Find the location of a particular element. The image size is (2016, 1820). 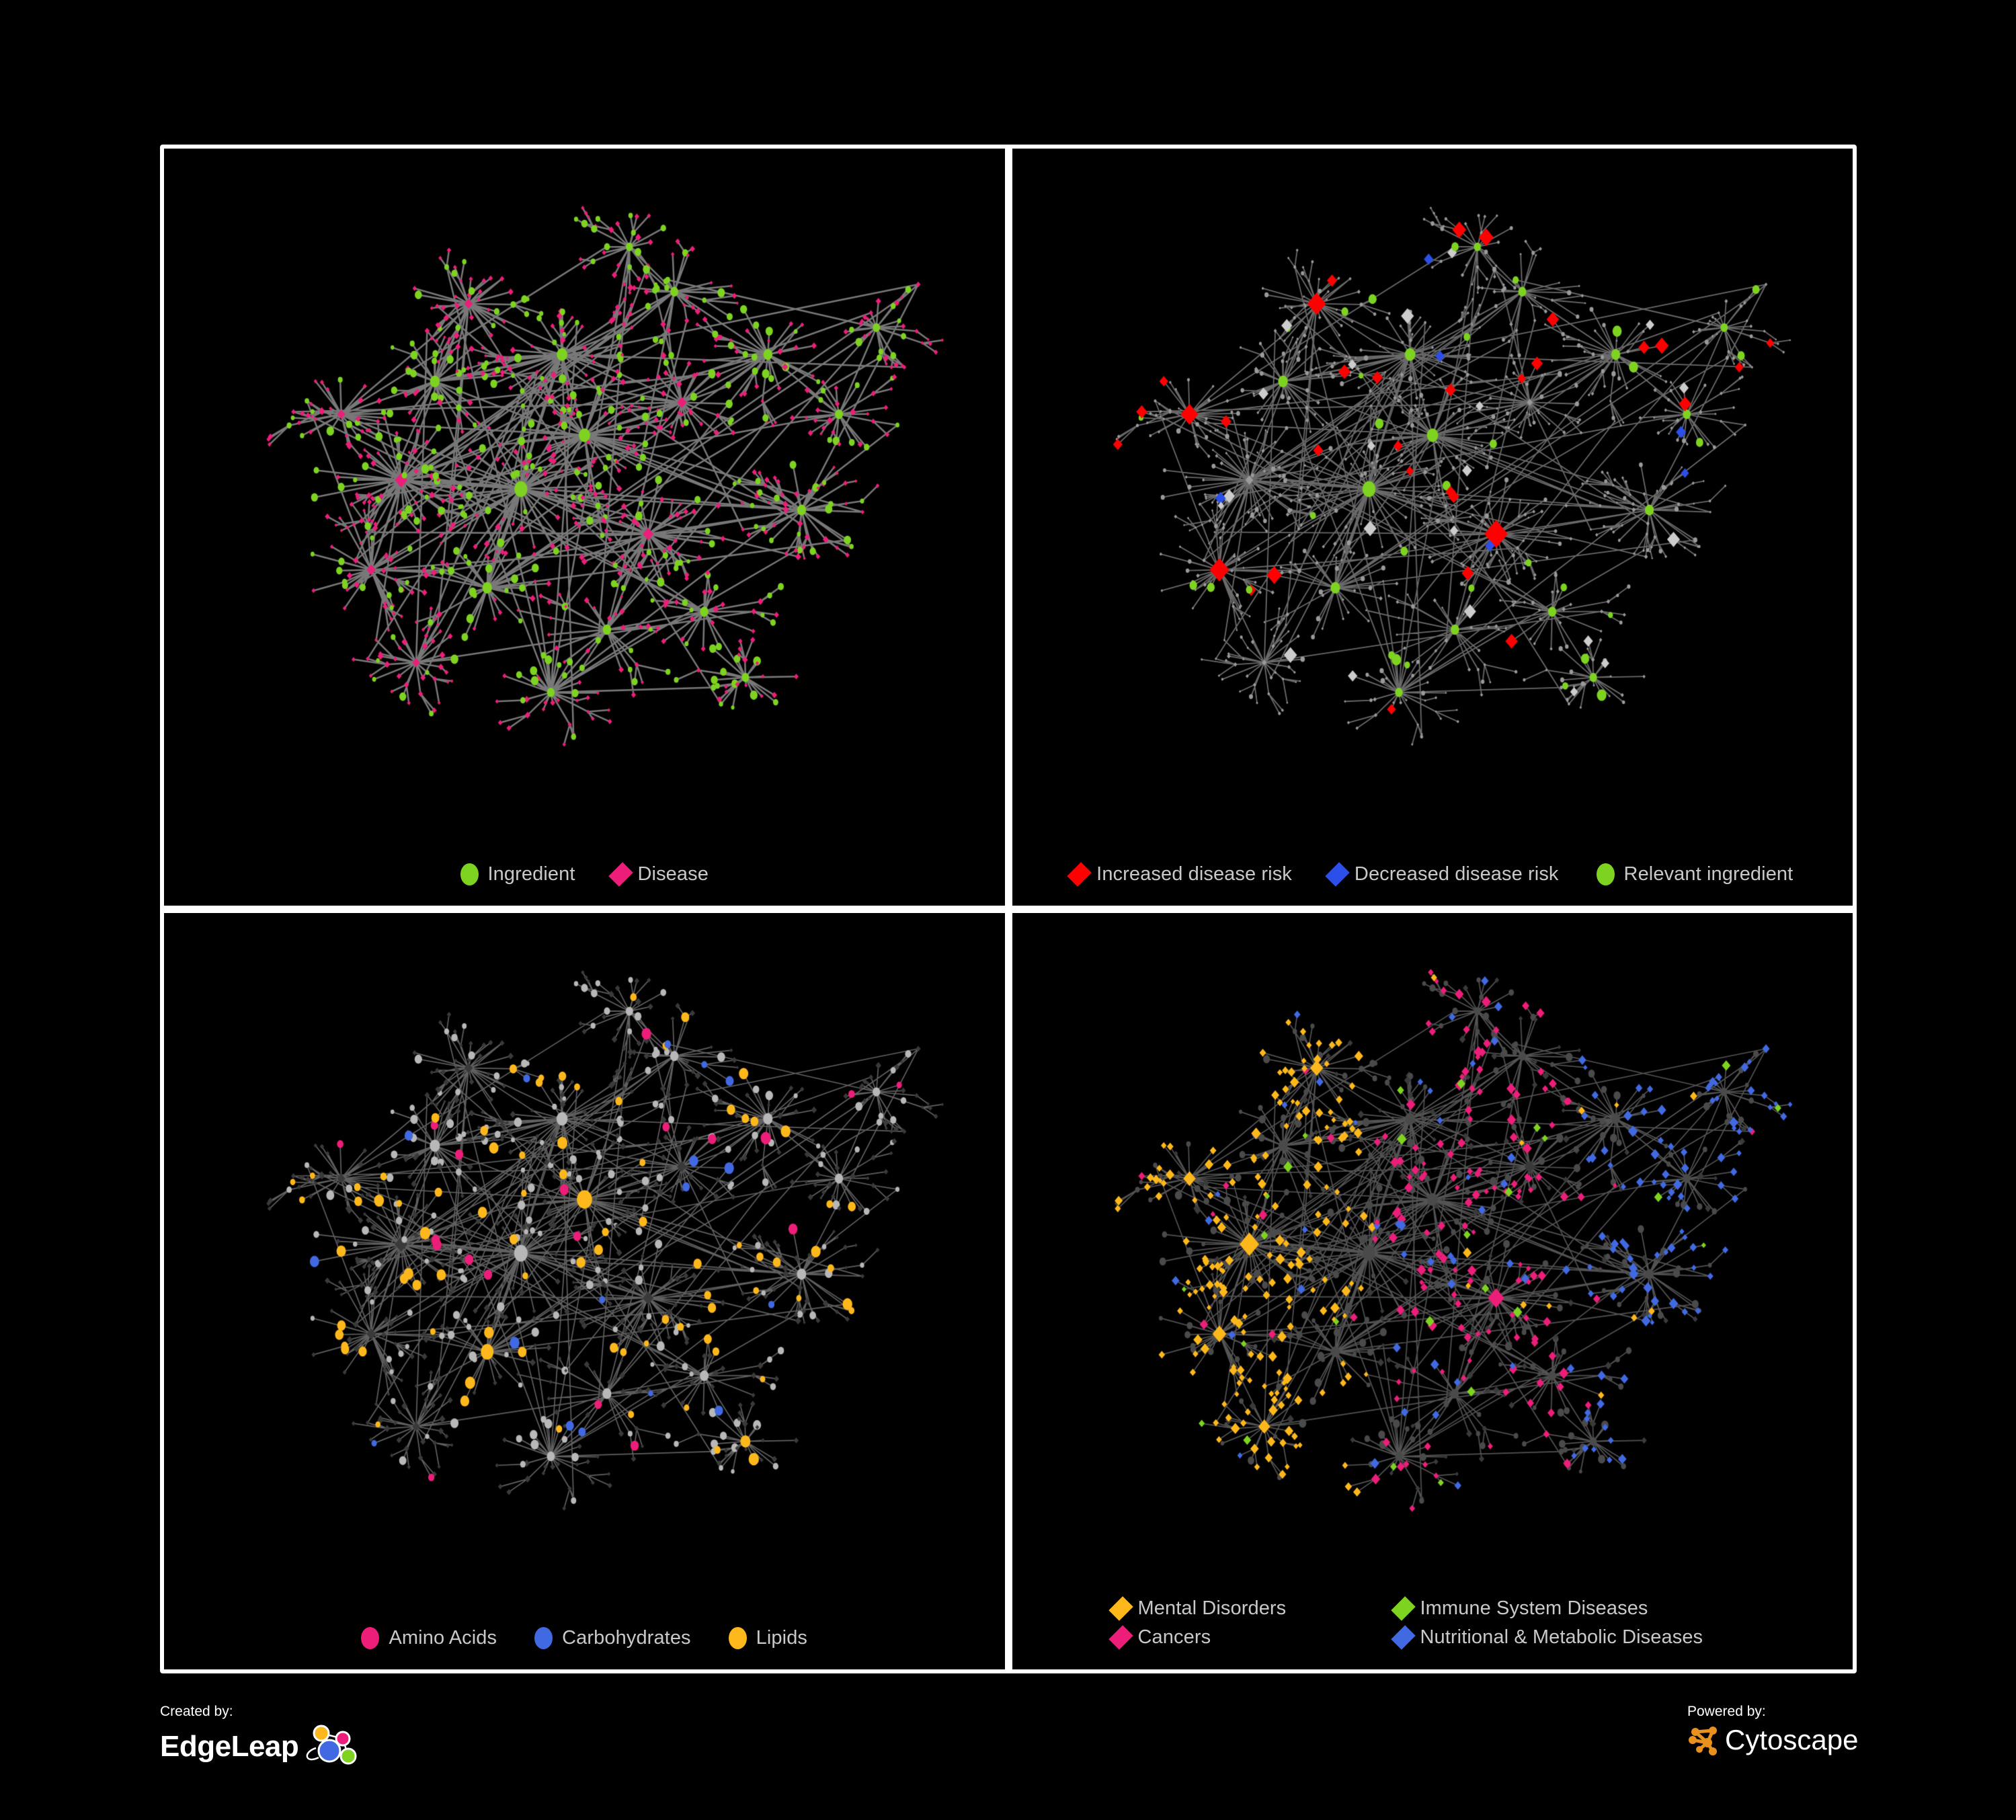

legend-item-cancers: Cancers is located at coordinates (1252, 1637).